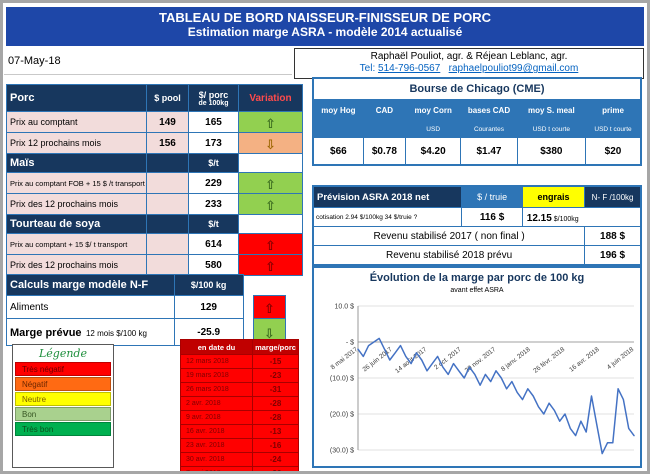  Describe the element at coordinates (433, 110) in the screenshot. I see `cme-col-header: moy Corn` at that location.